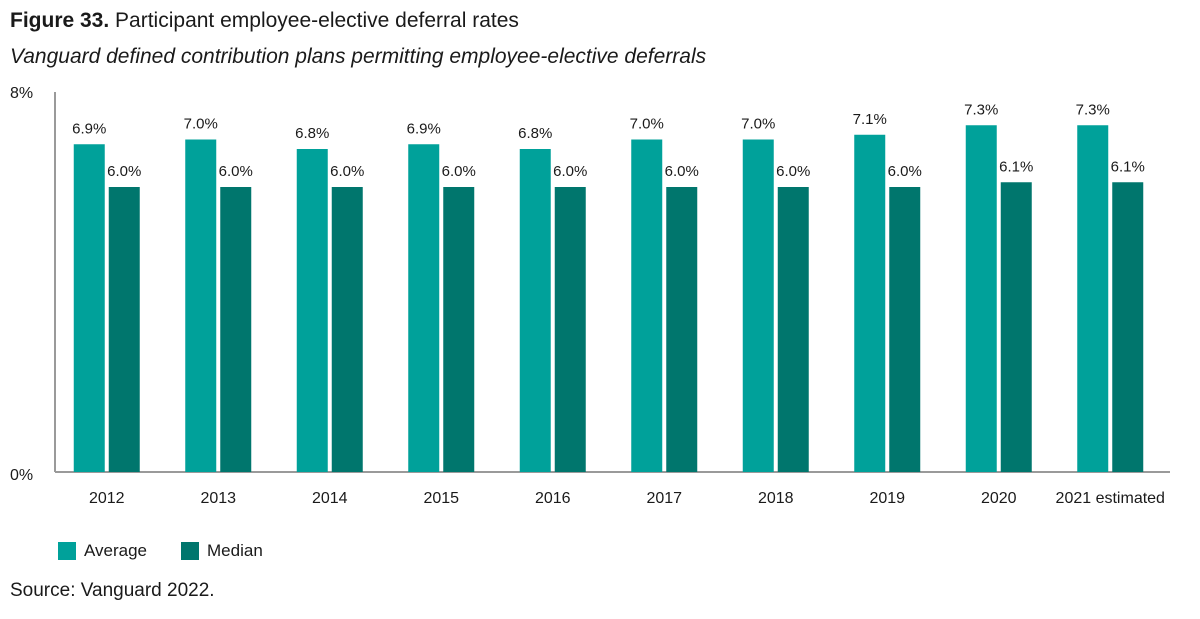  Describe the element at coordinates (999, 498) in the screenshot. I see `x-tick-label: 2020` at that location.